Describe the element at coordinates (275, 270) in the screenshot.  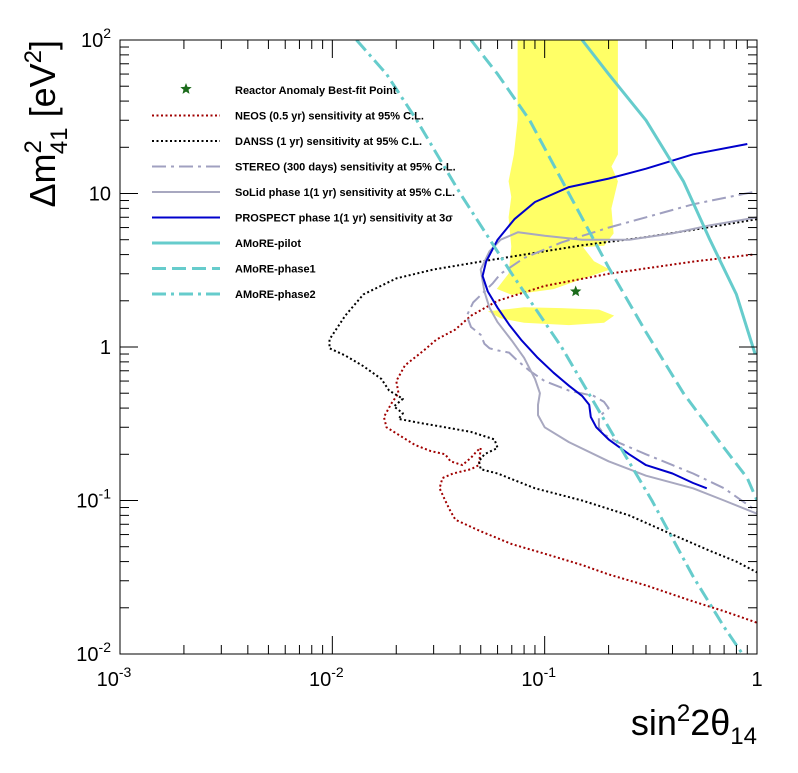
I see `legend-label-7: AMoRE-phase1` at that location.